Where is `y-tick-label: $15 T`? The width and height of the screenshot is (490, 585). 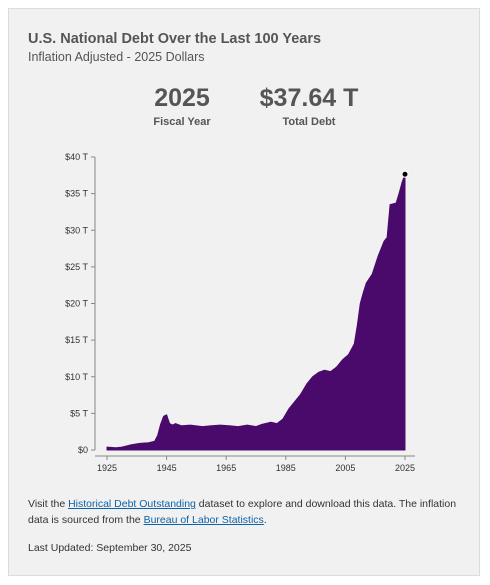
y-tick-label: $15 T is located at coordinates (76, 340).